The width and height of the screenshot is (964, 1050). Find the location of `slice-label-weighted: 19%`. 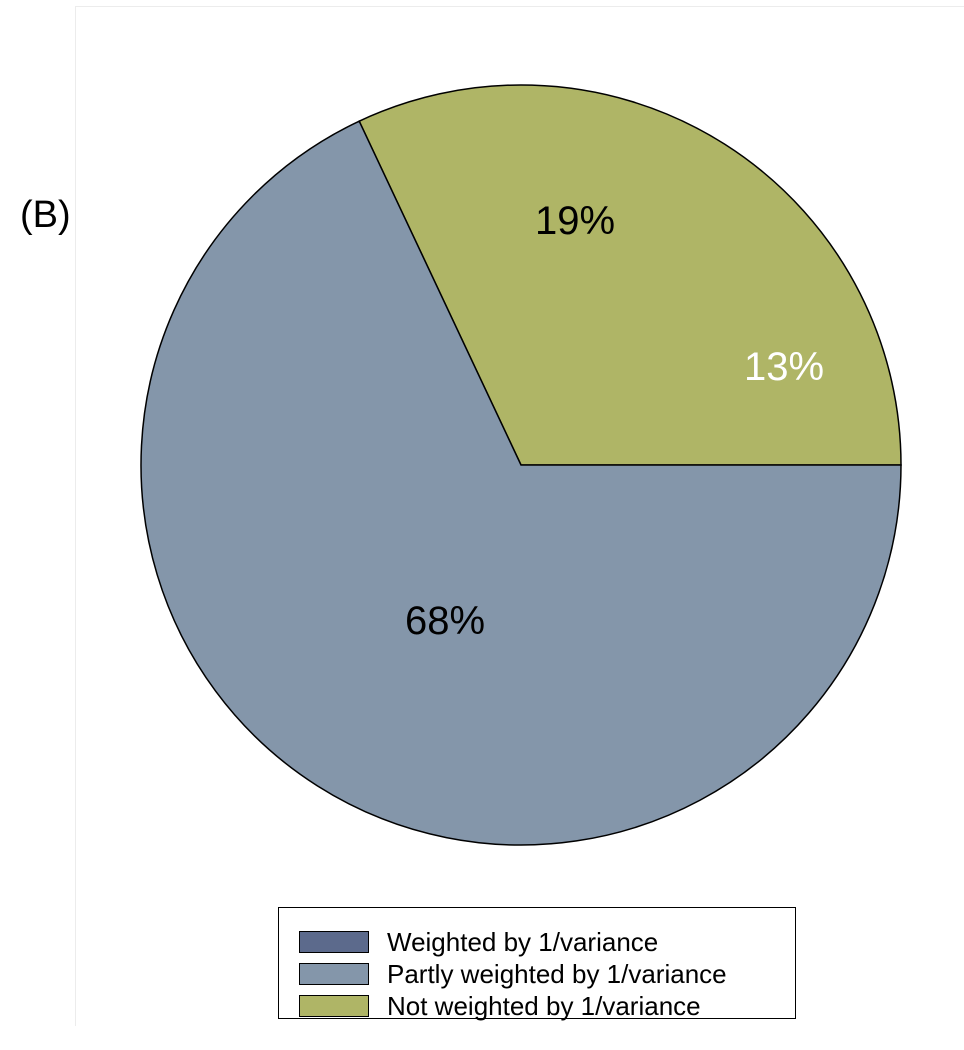

slice-label-weighted: 19% is located at coordinates (575, 221).